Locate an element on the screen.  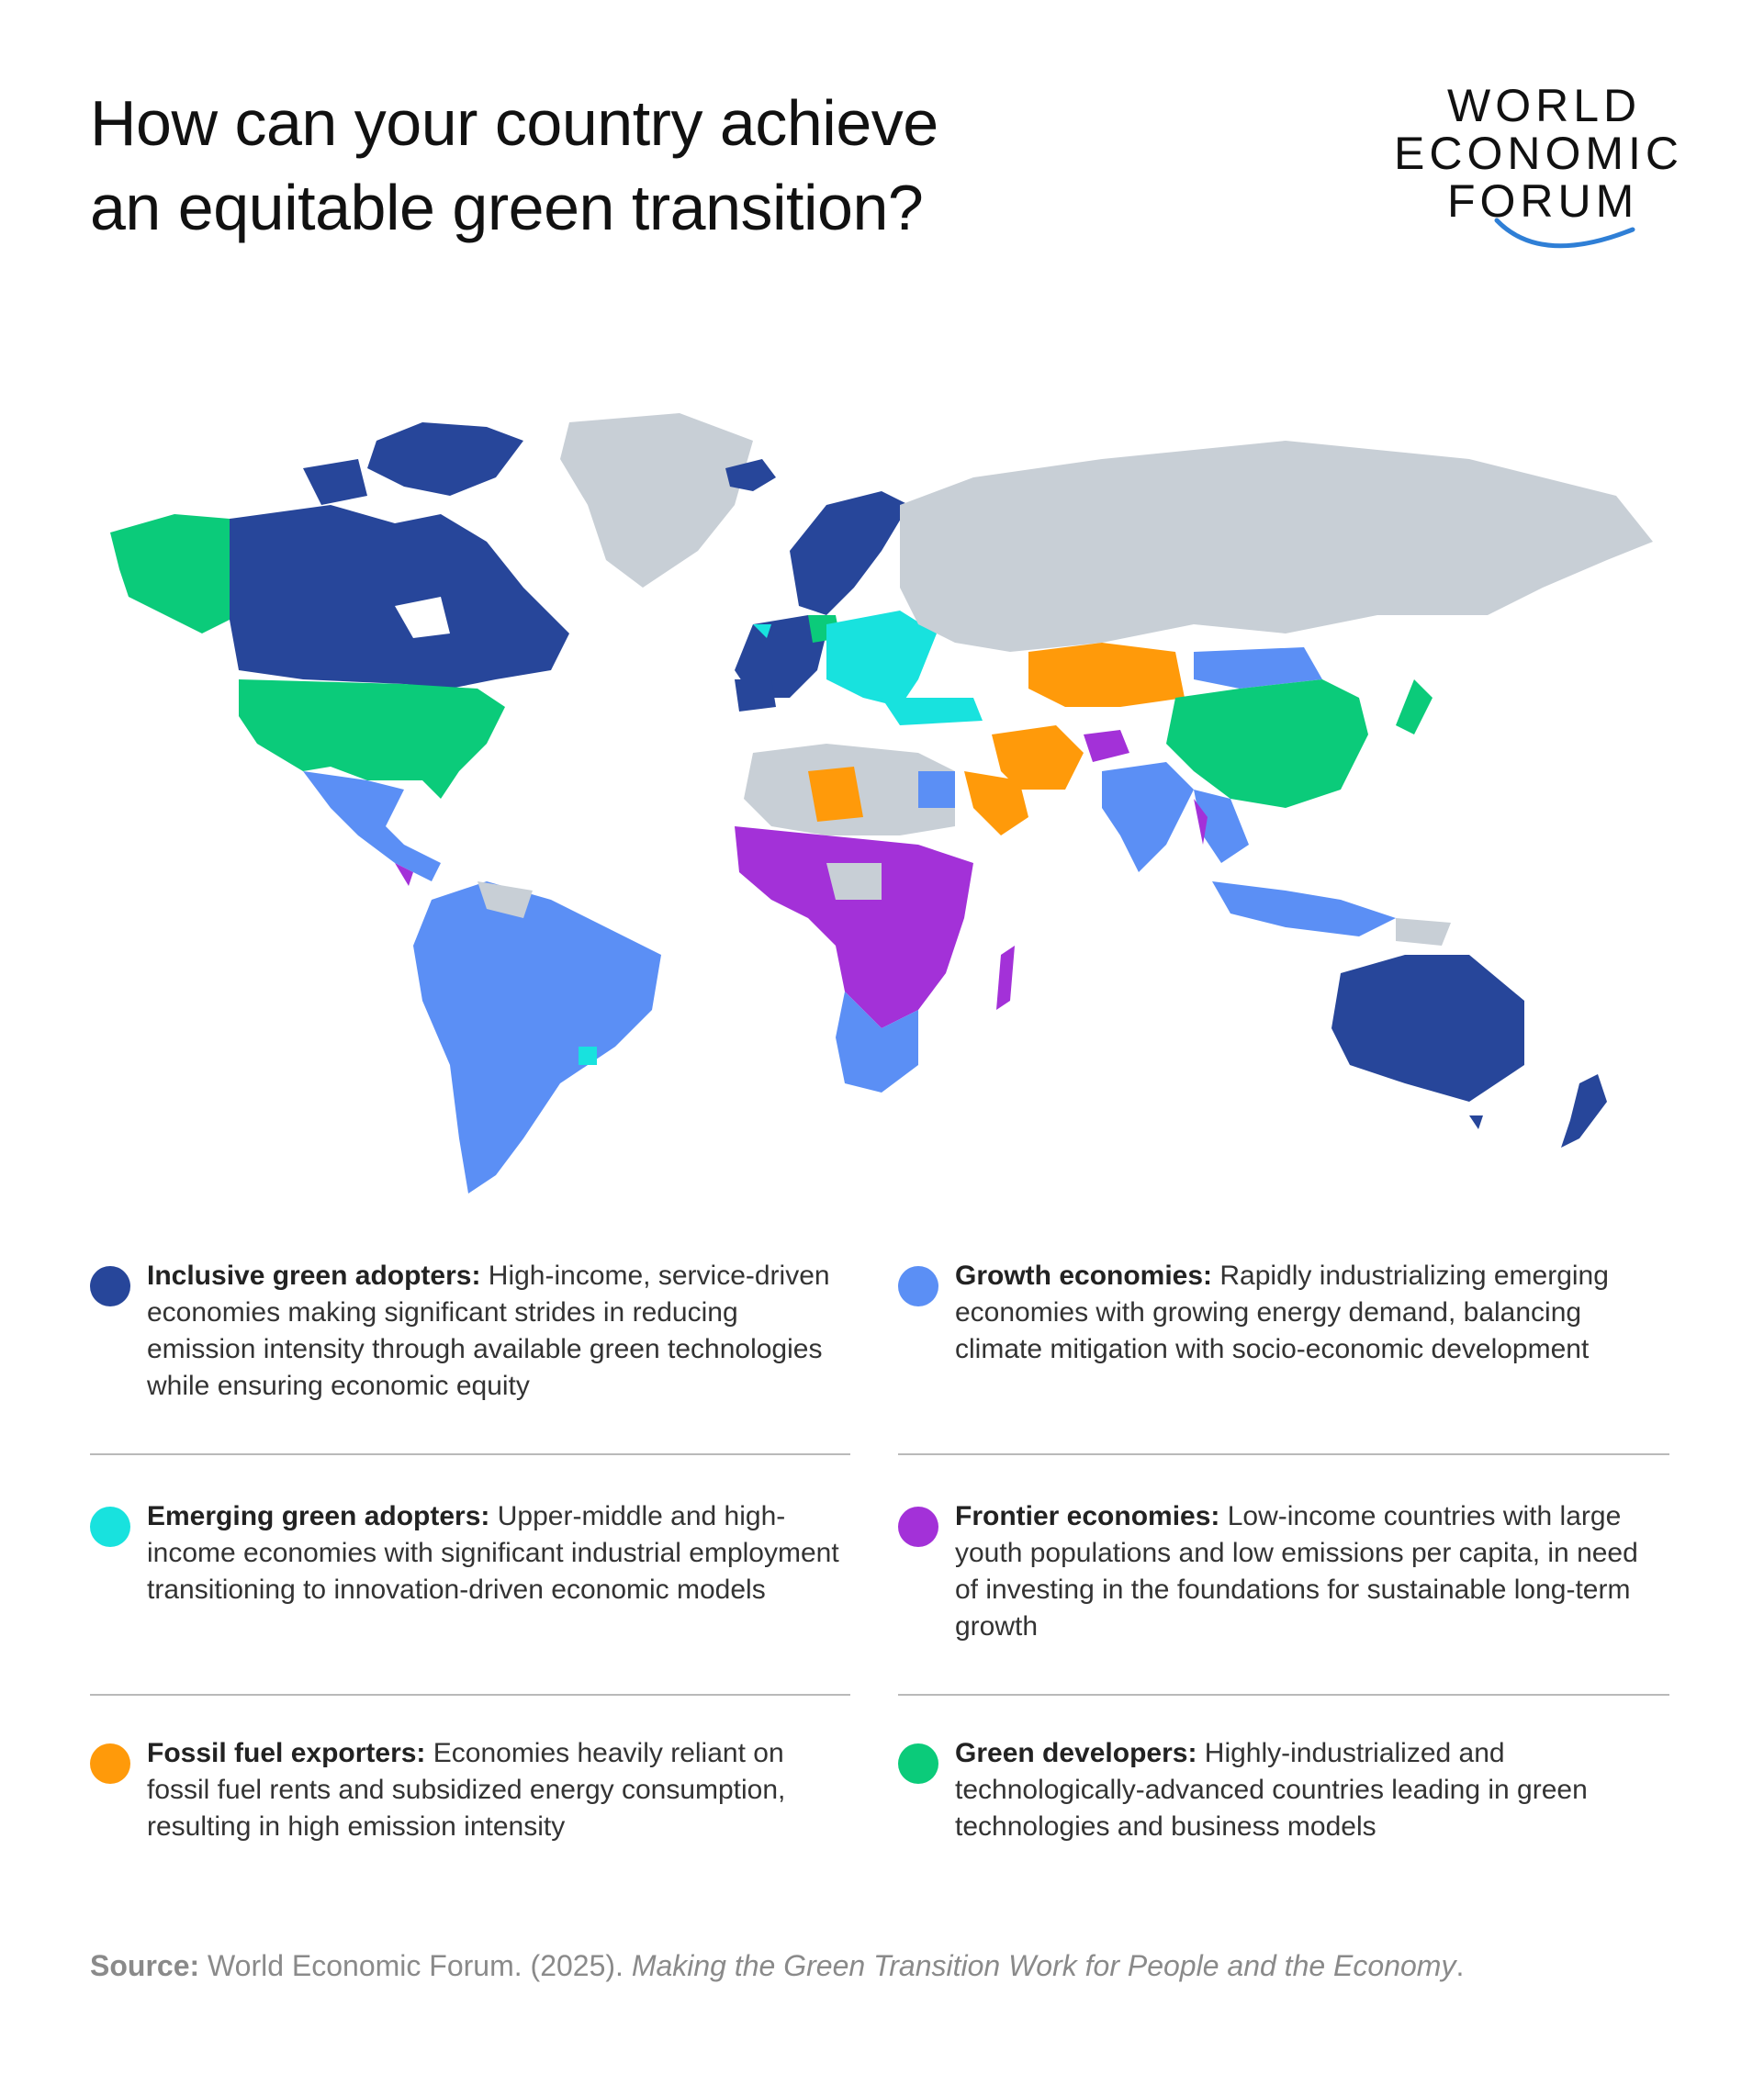
map-greenland is located at coordinates (656, 500).